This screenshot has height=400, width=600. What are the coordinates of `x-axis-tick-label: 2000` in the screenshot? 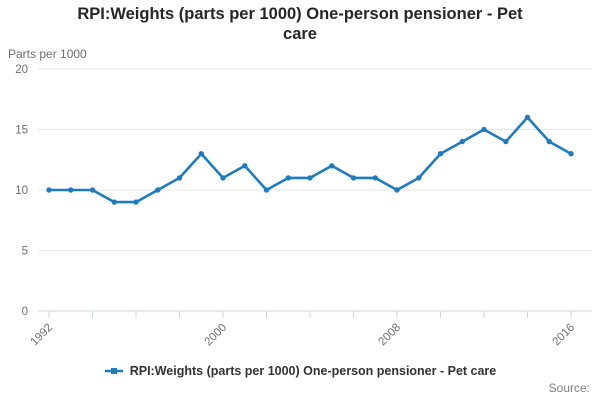 It's located at (216, 335).